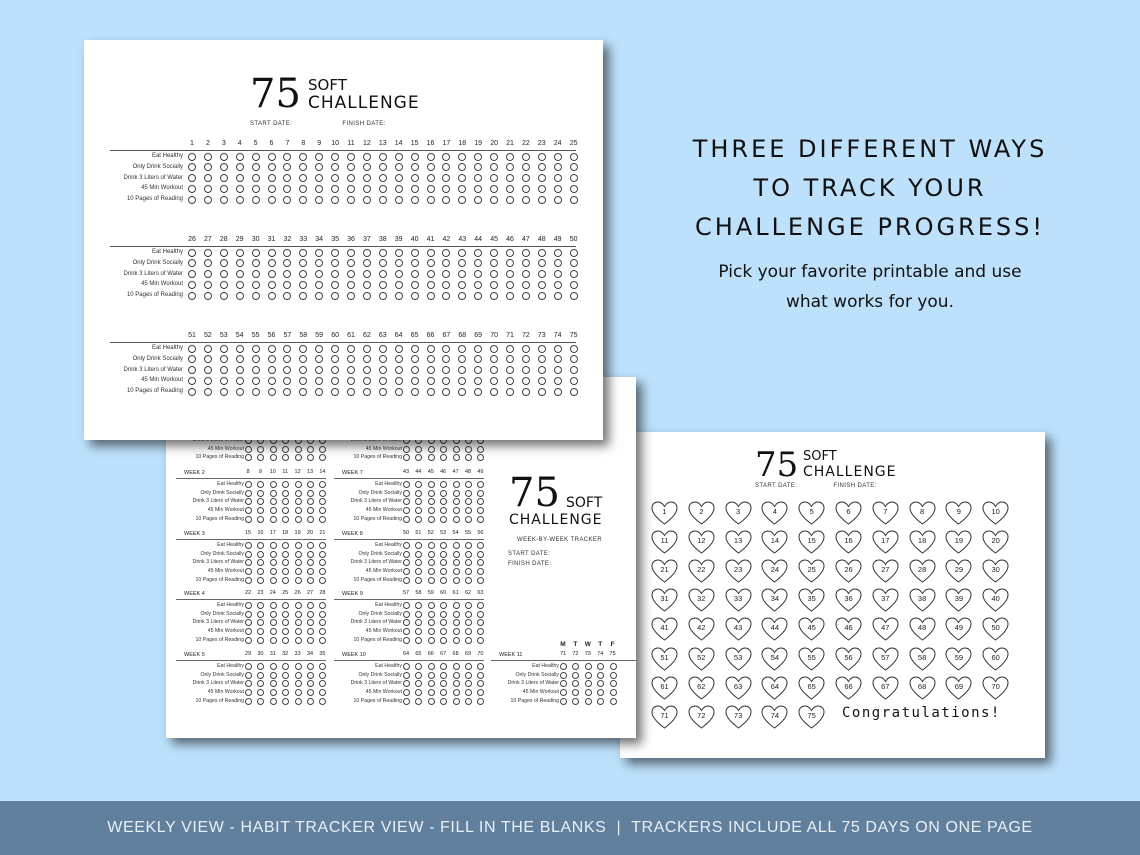  Describe the element at coordinates (958, 542) in the screenshot. I see `heart-day: 19` at that location.